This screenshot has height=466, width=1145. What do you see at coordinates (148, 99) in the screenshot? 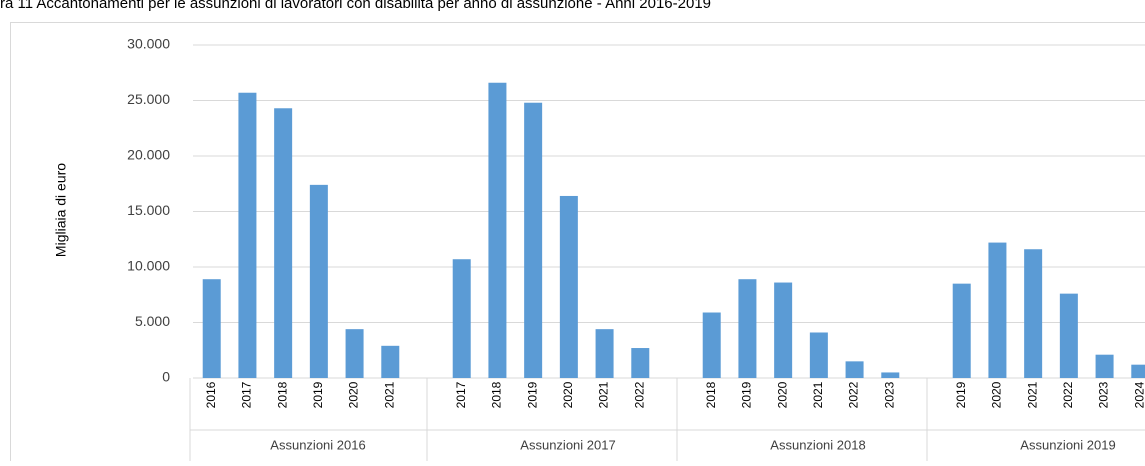
I see `y-tick-label: 25.000` at bounding box center [148, 99].